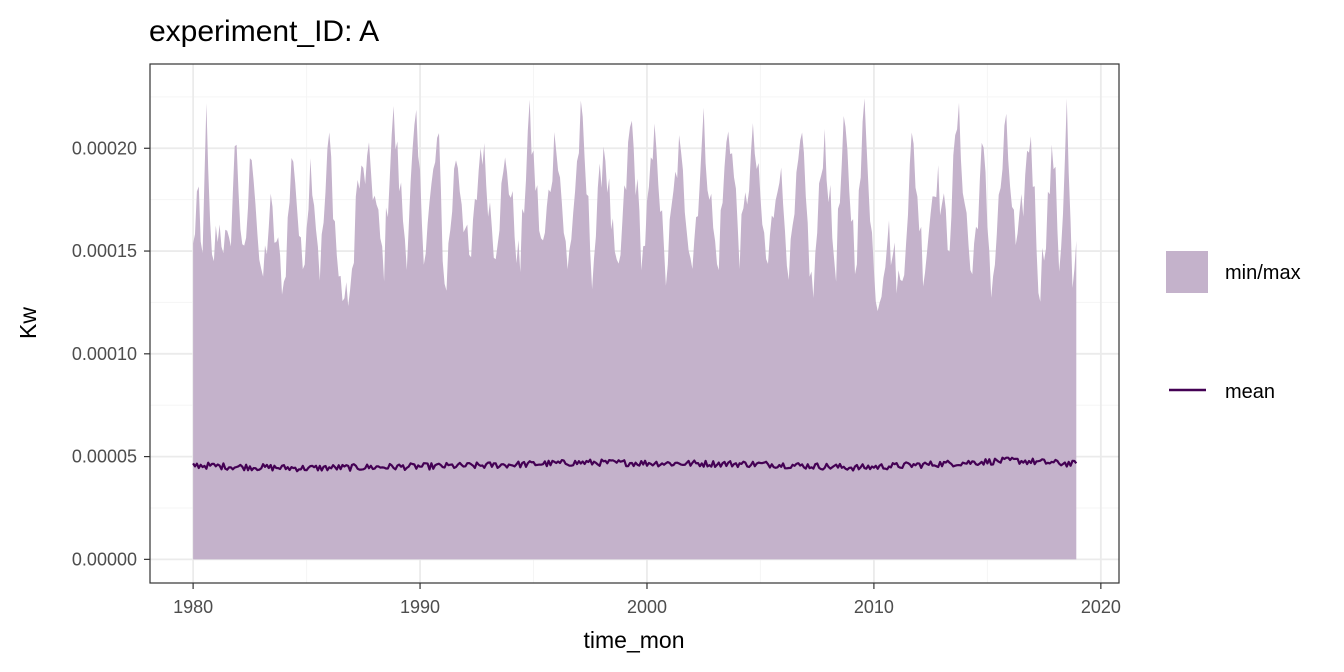 This screenshot has height=672, width=1344. What do you see at coordinates (1101, 607) in the screenshot?
I see `x-tick-label: 2020` at bounding box center [1101, 607].